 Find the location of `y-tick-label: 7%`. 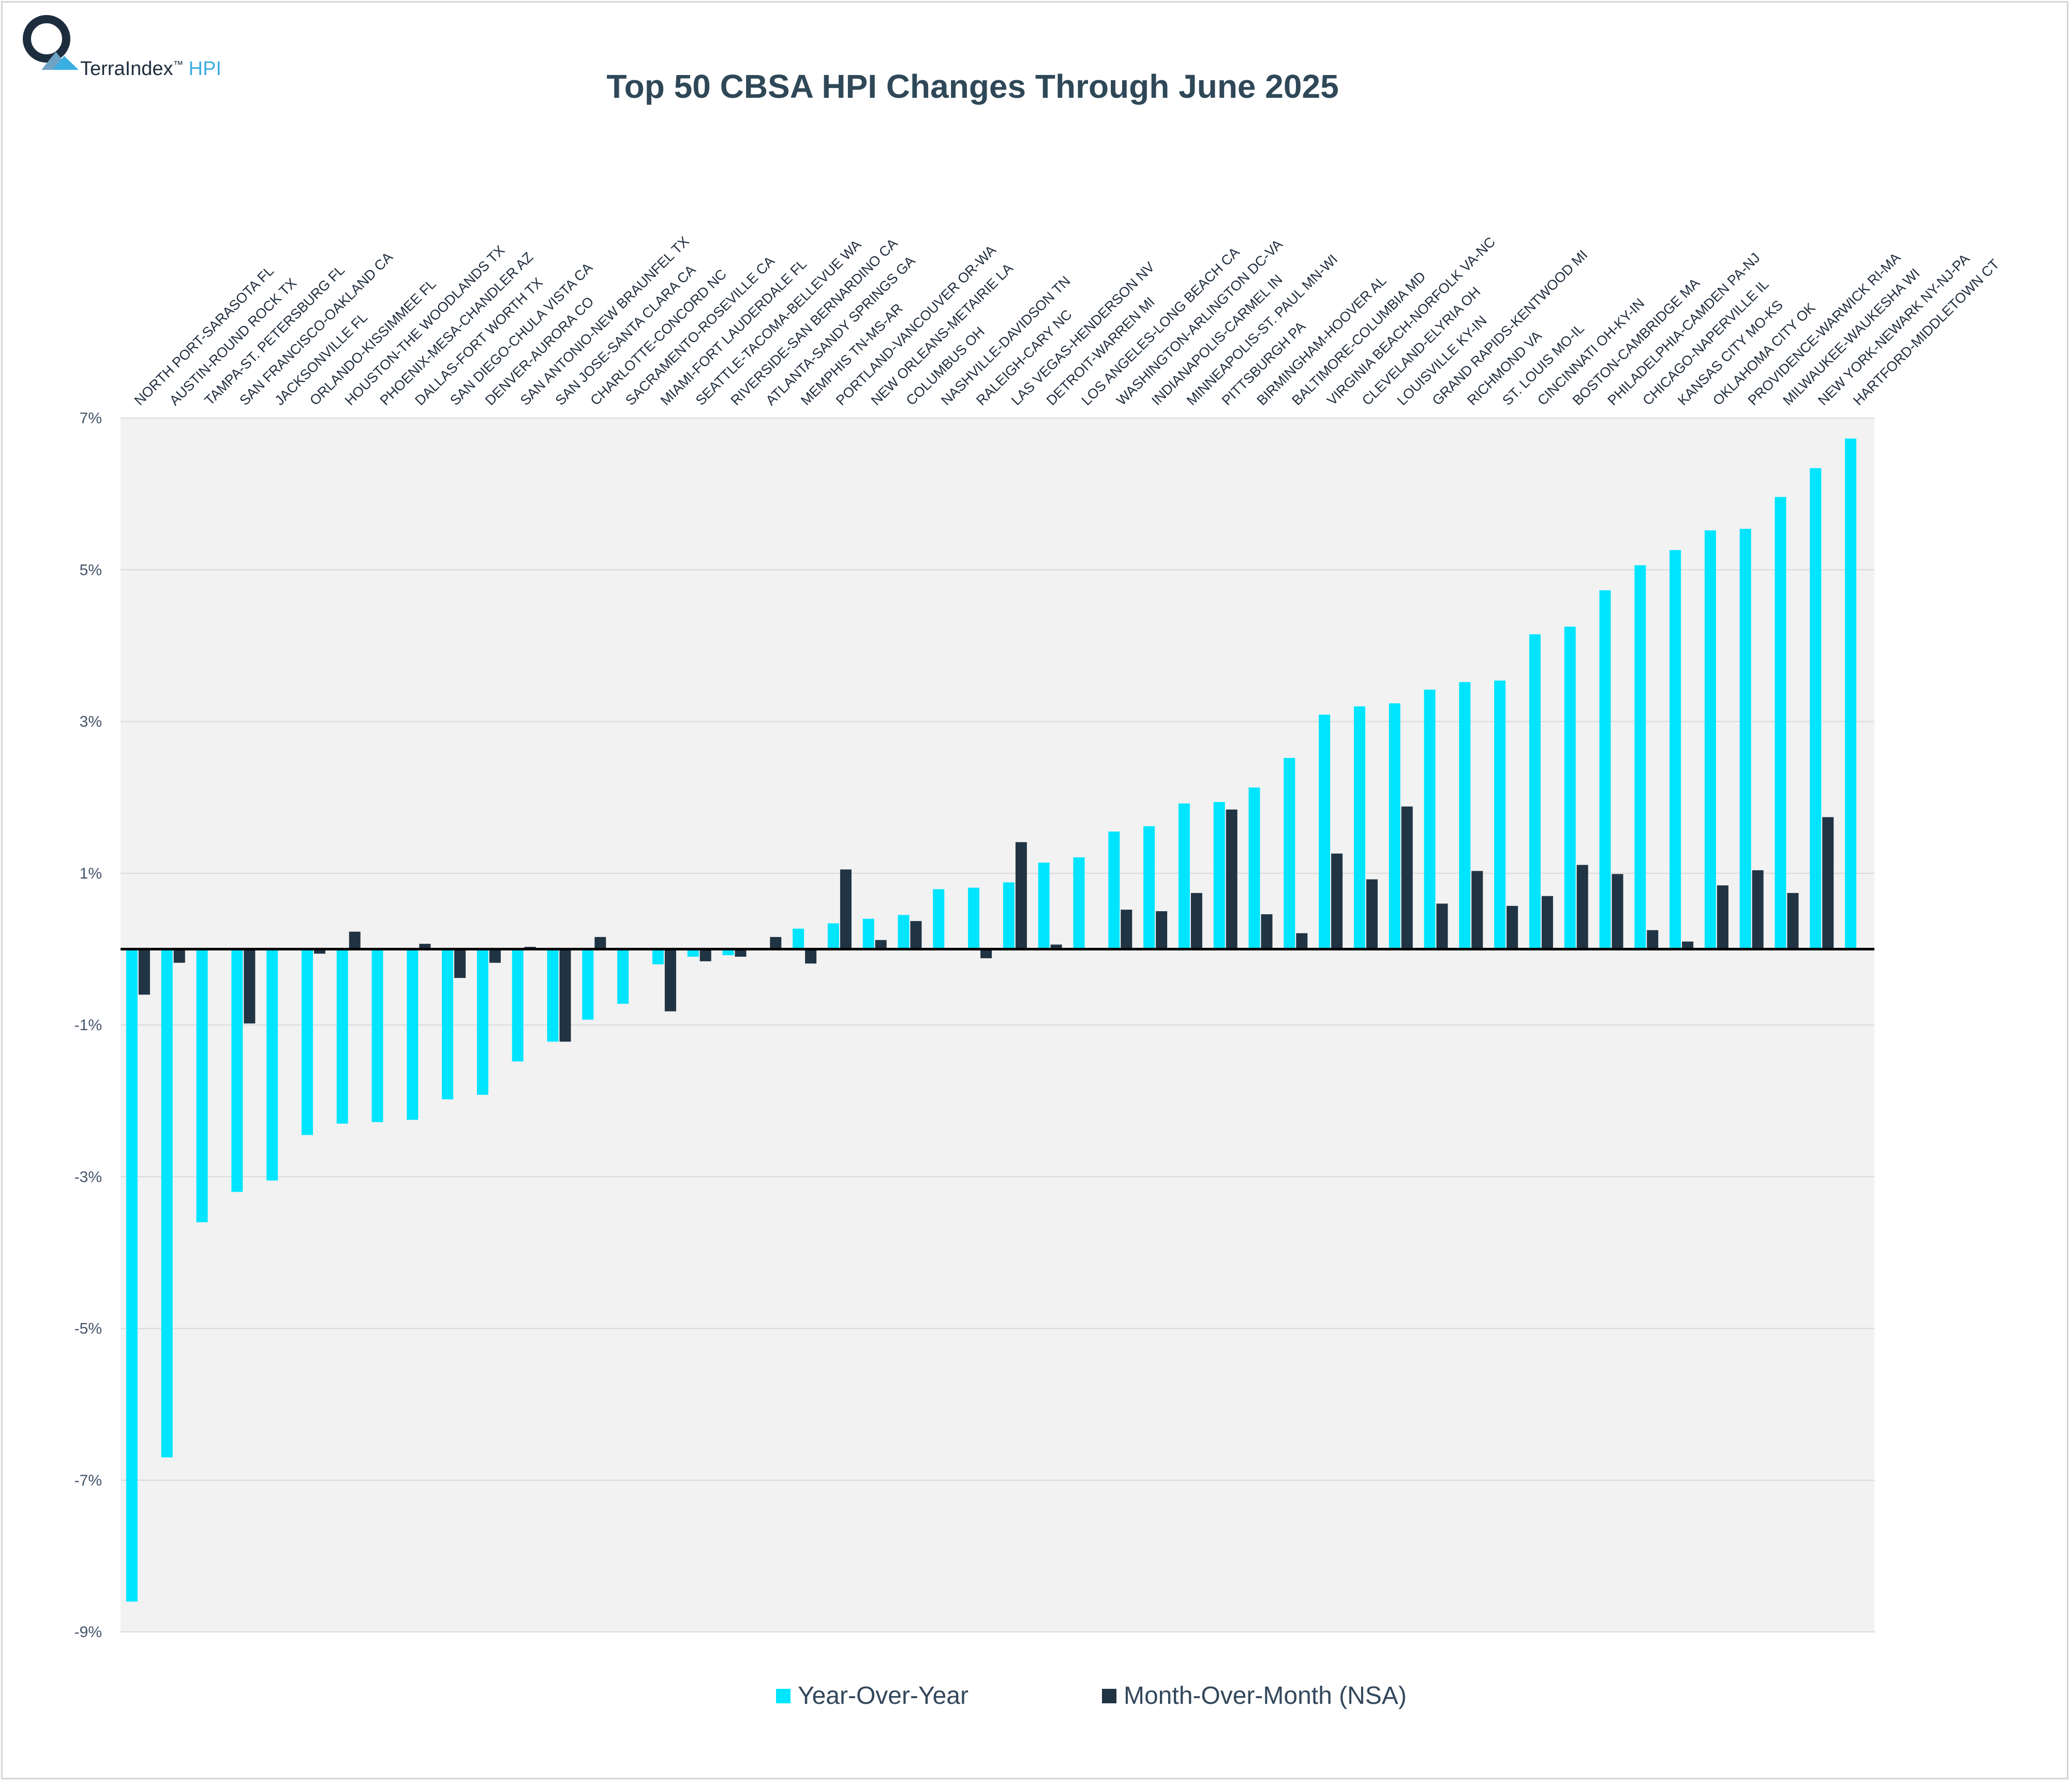

y-tick-label: 7% is located at coordinates (91, 418).